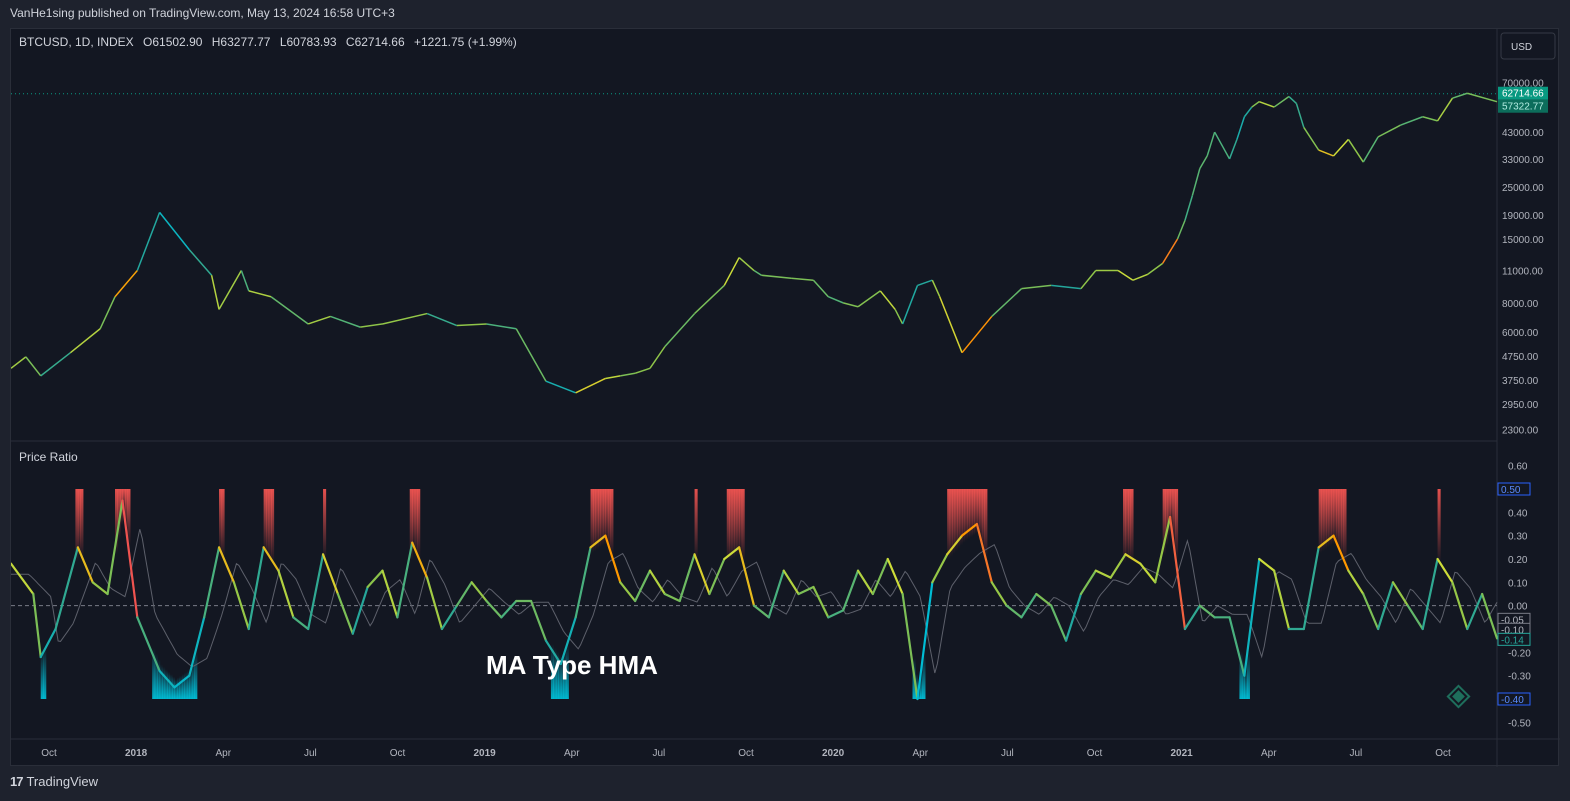  Describe the element at coordinates (833, 753) in the screenshot. I see `time-tick-label: 2020` at that location.